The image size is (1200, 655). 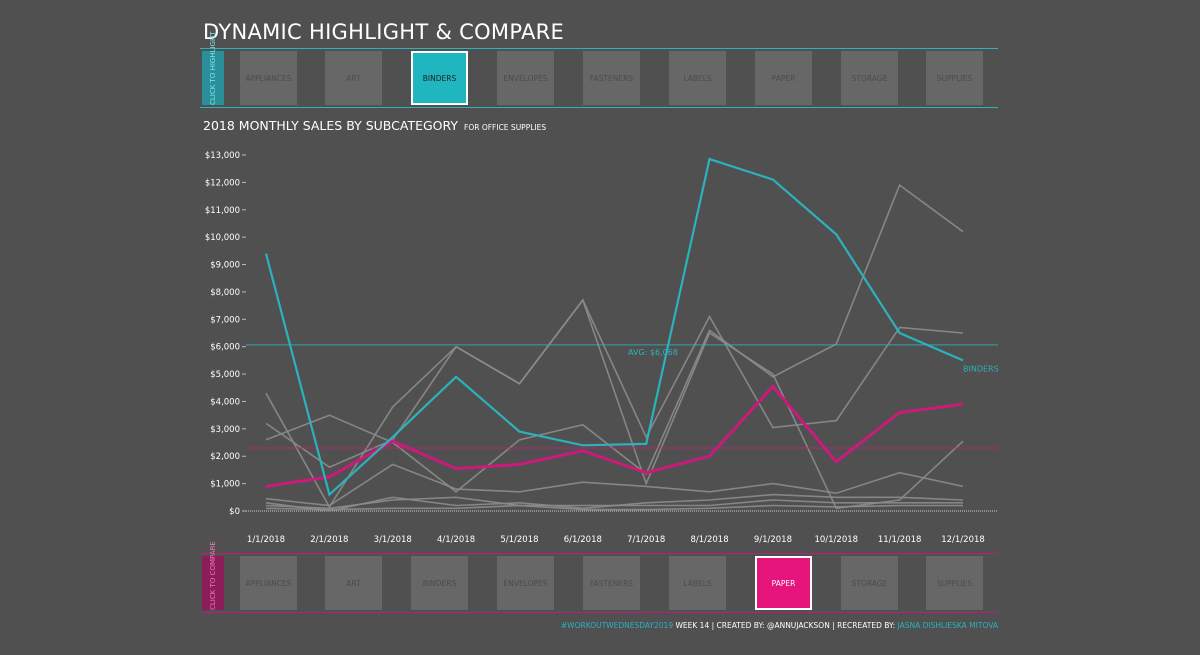 I want to click on highlight-button-storage: STORAGE, so click(x=869, y=78).